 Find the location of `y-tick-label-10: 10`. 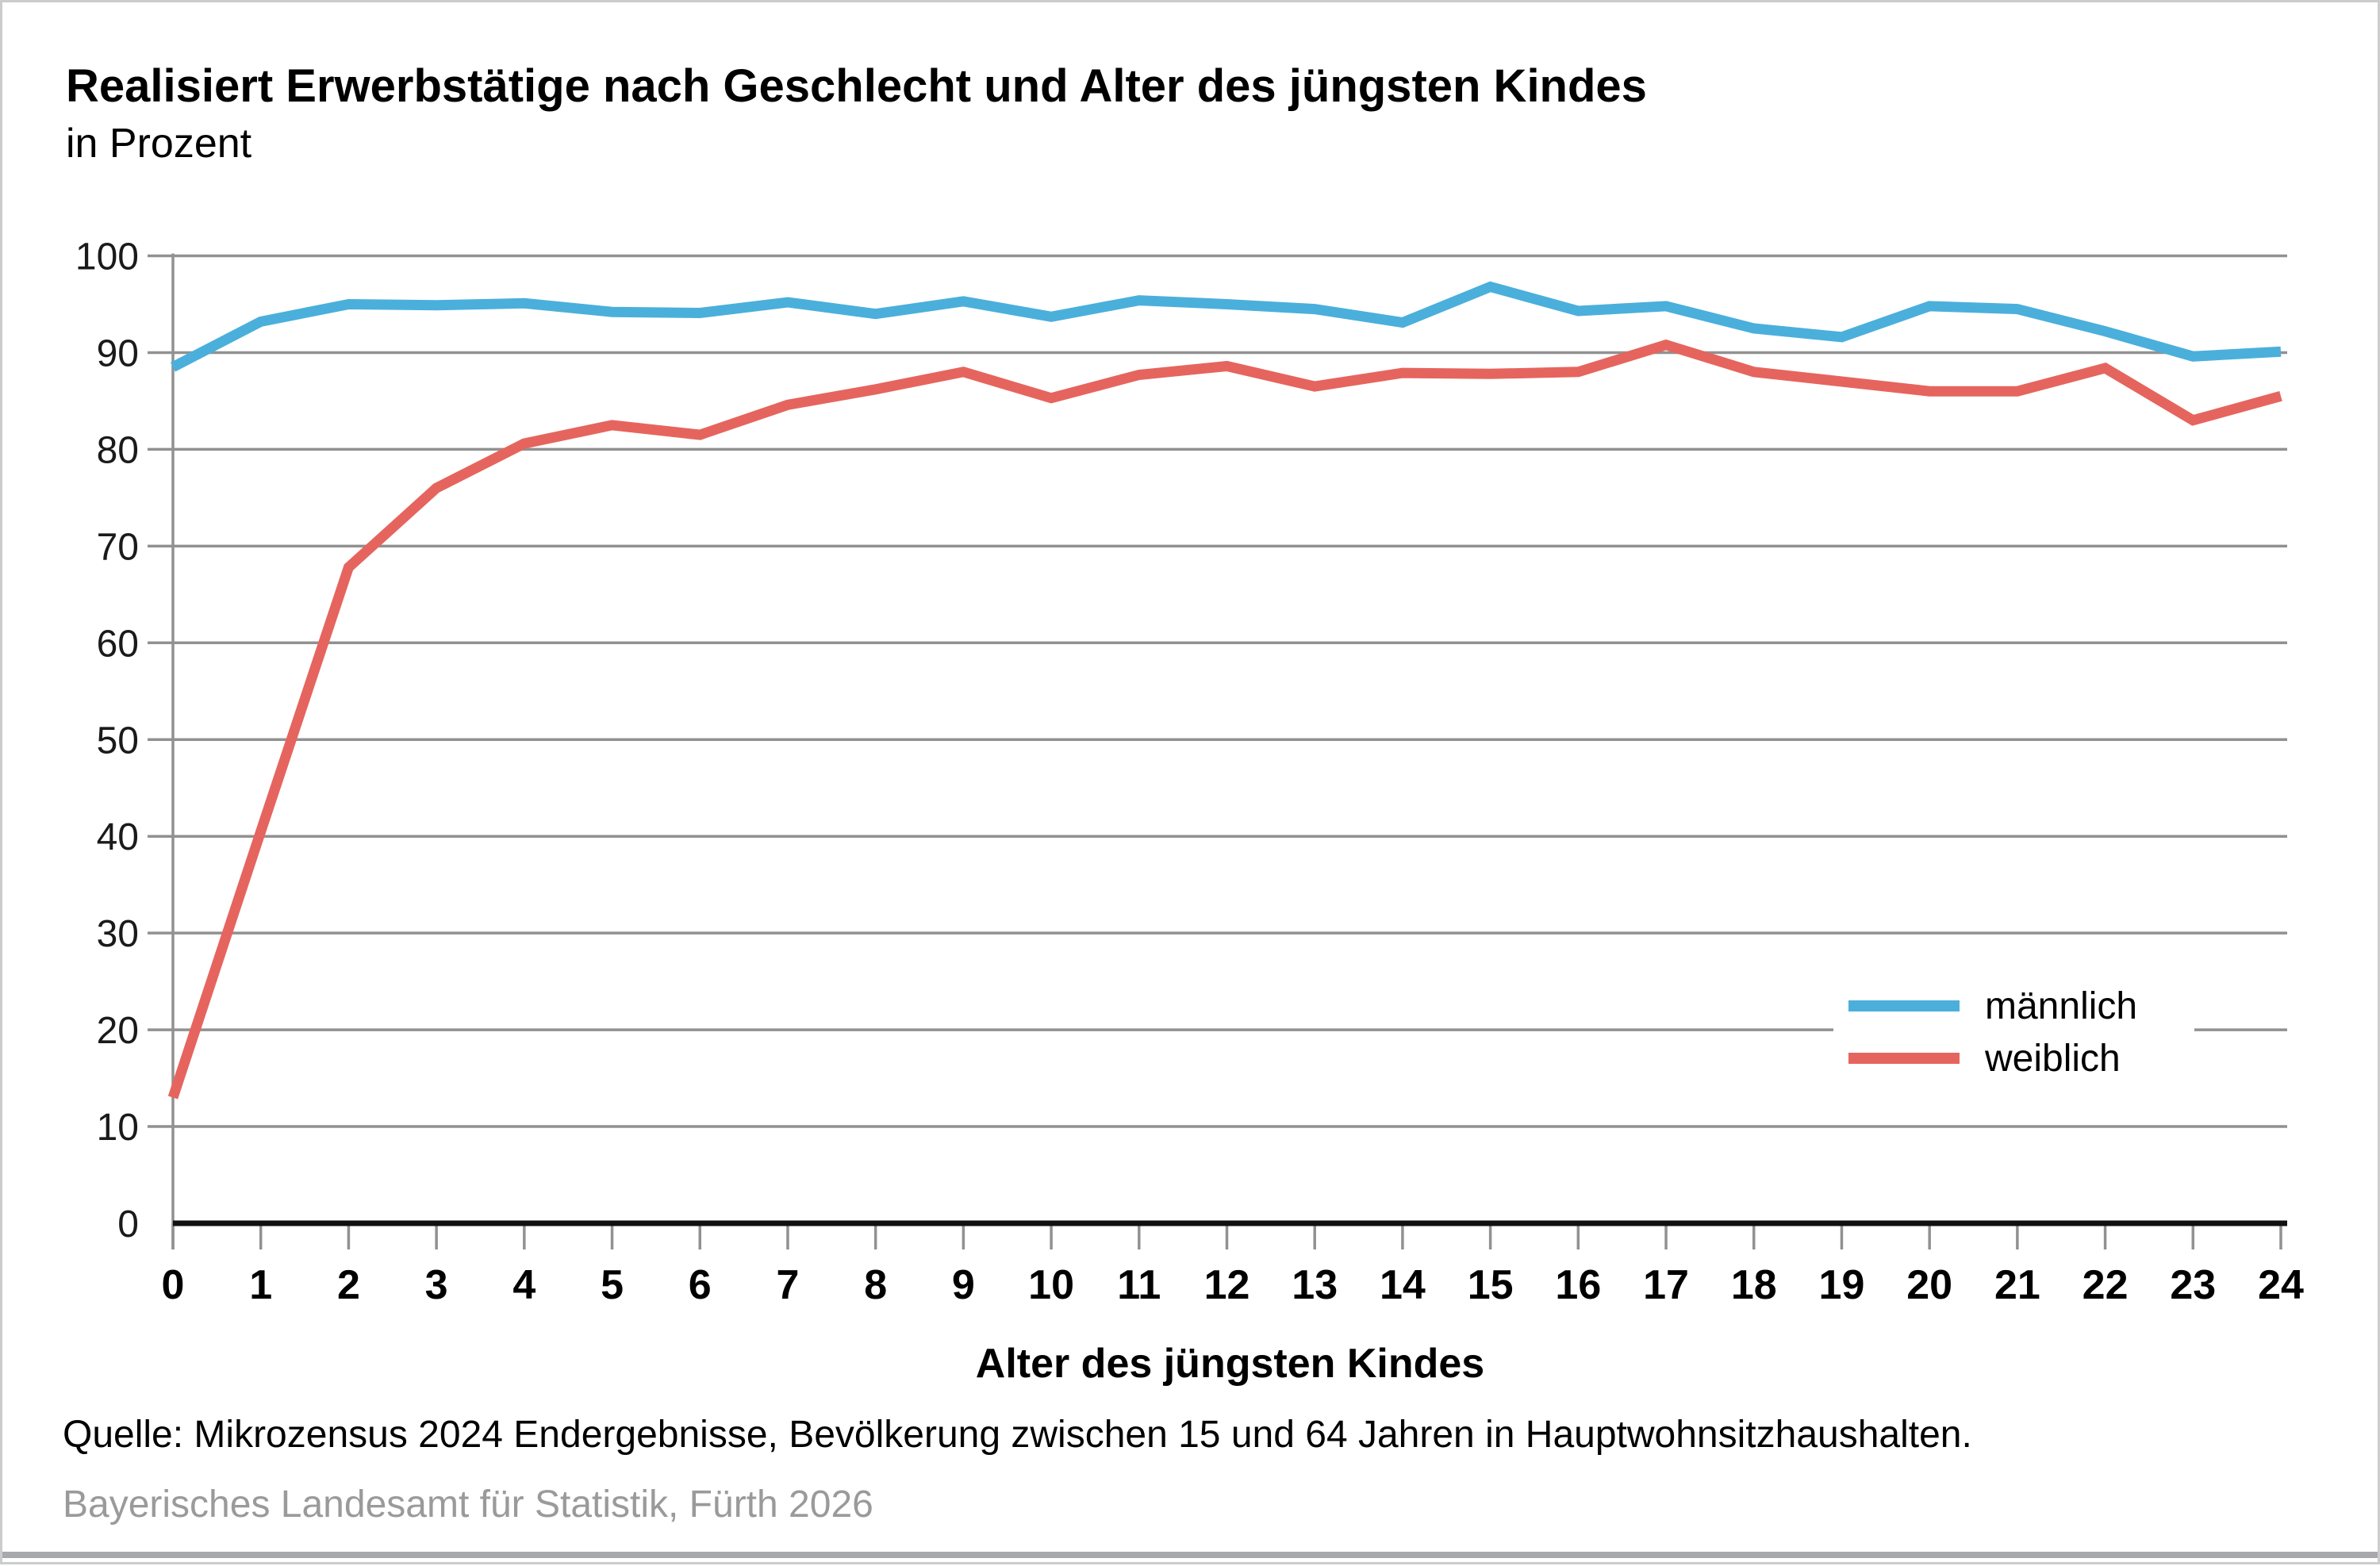

y-tick-label-10: 10 is located at coordinates (118, 1128).